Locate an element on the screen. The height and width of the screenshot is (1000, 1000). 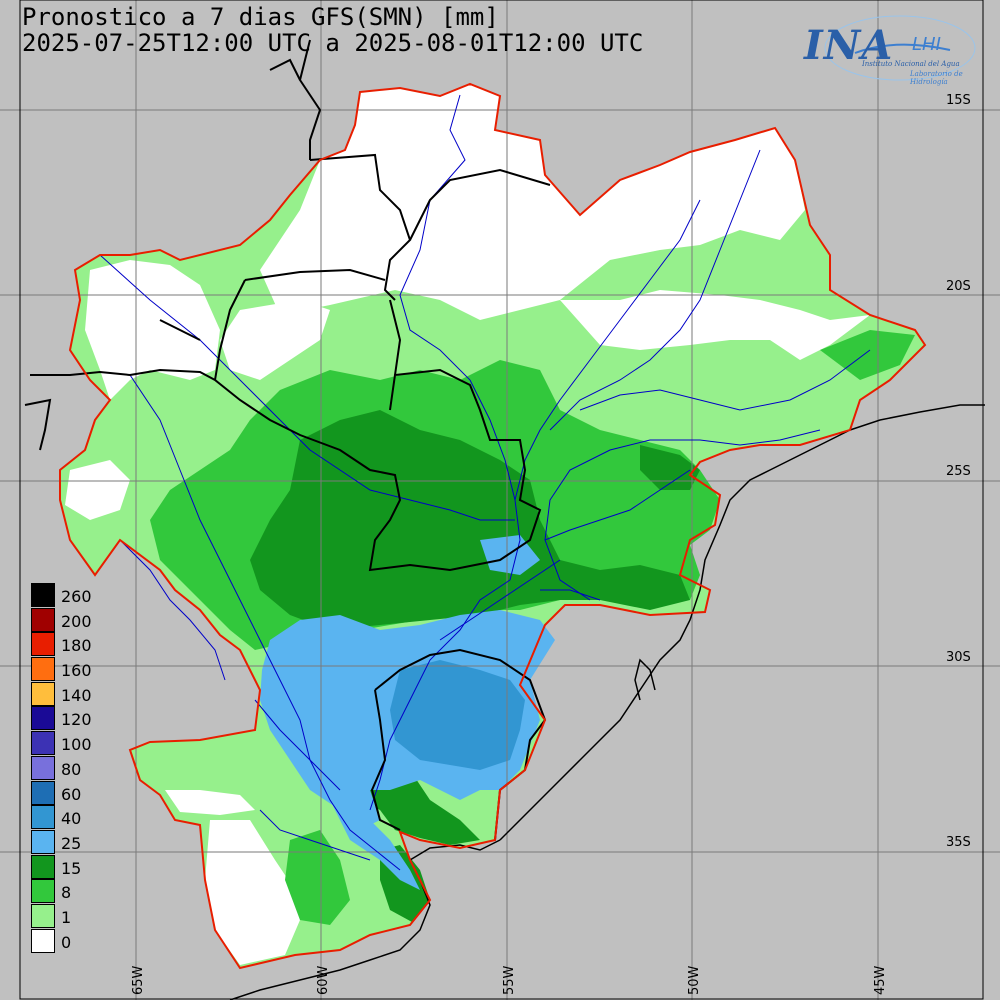
logo-subtitle-lhi: Laboratorio de Hidrología is located at coordinates (936, 78).